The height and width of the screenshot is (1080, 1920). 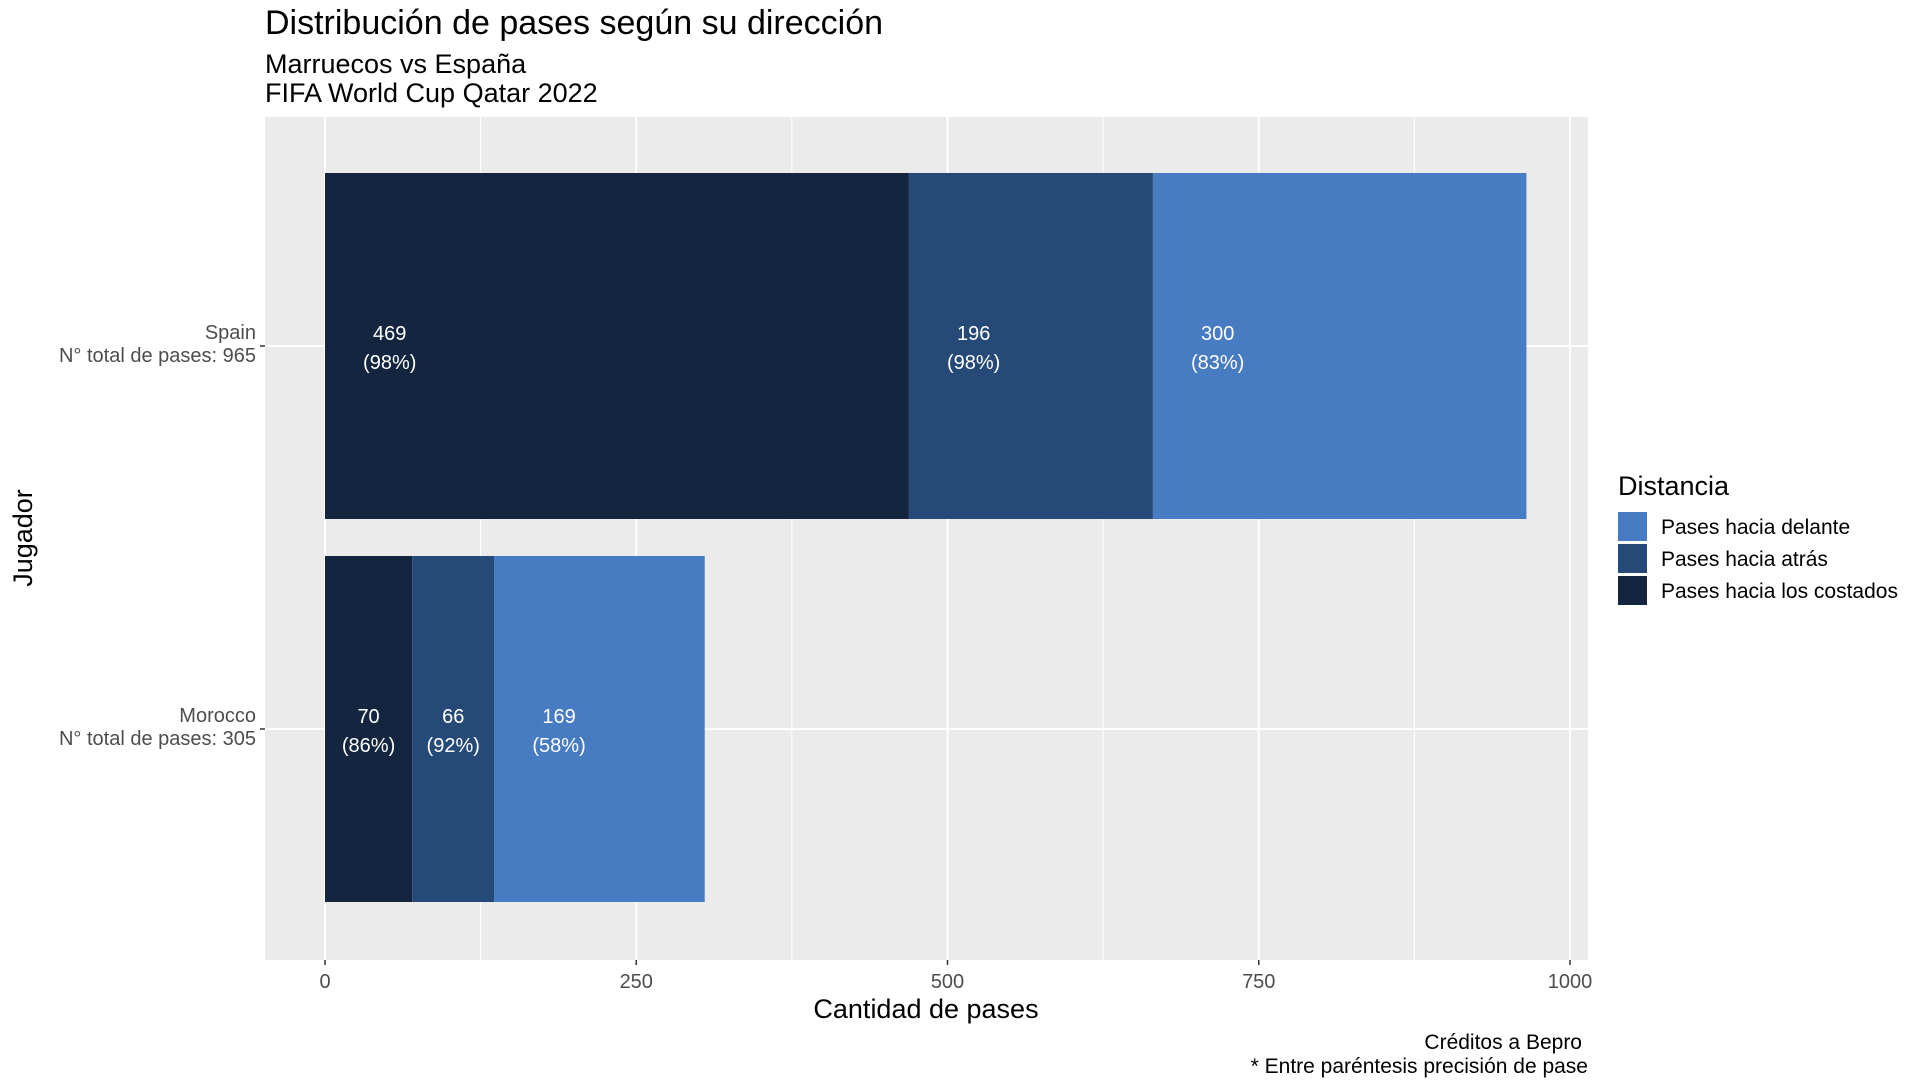 I want to click on bar-precision-label: (58%), so click(x=558, y=746).